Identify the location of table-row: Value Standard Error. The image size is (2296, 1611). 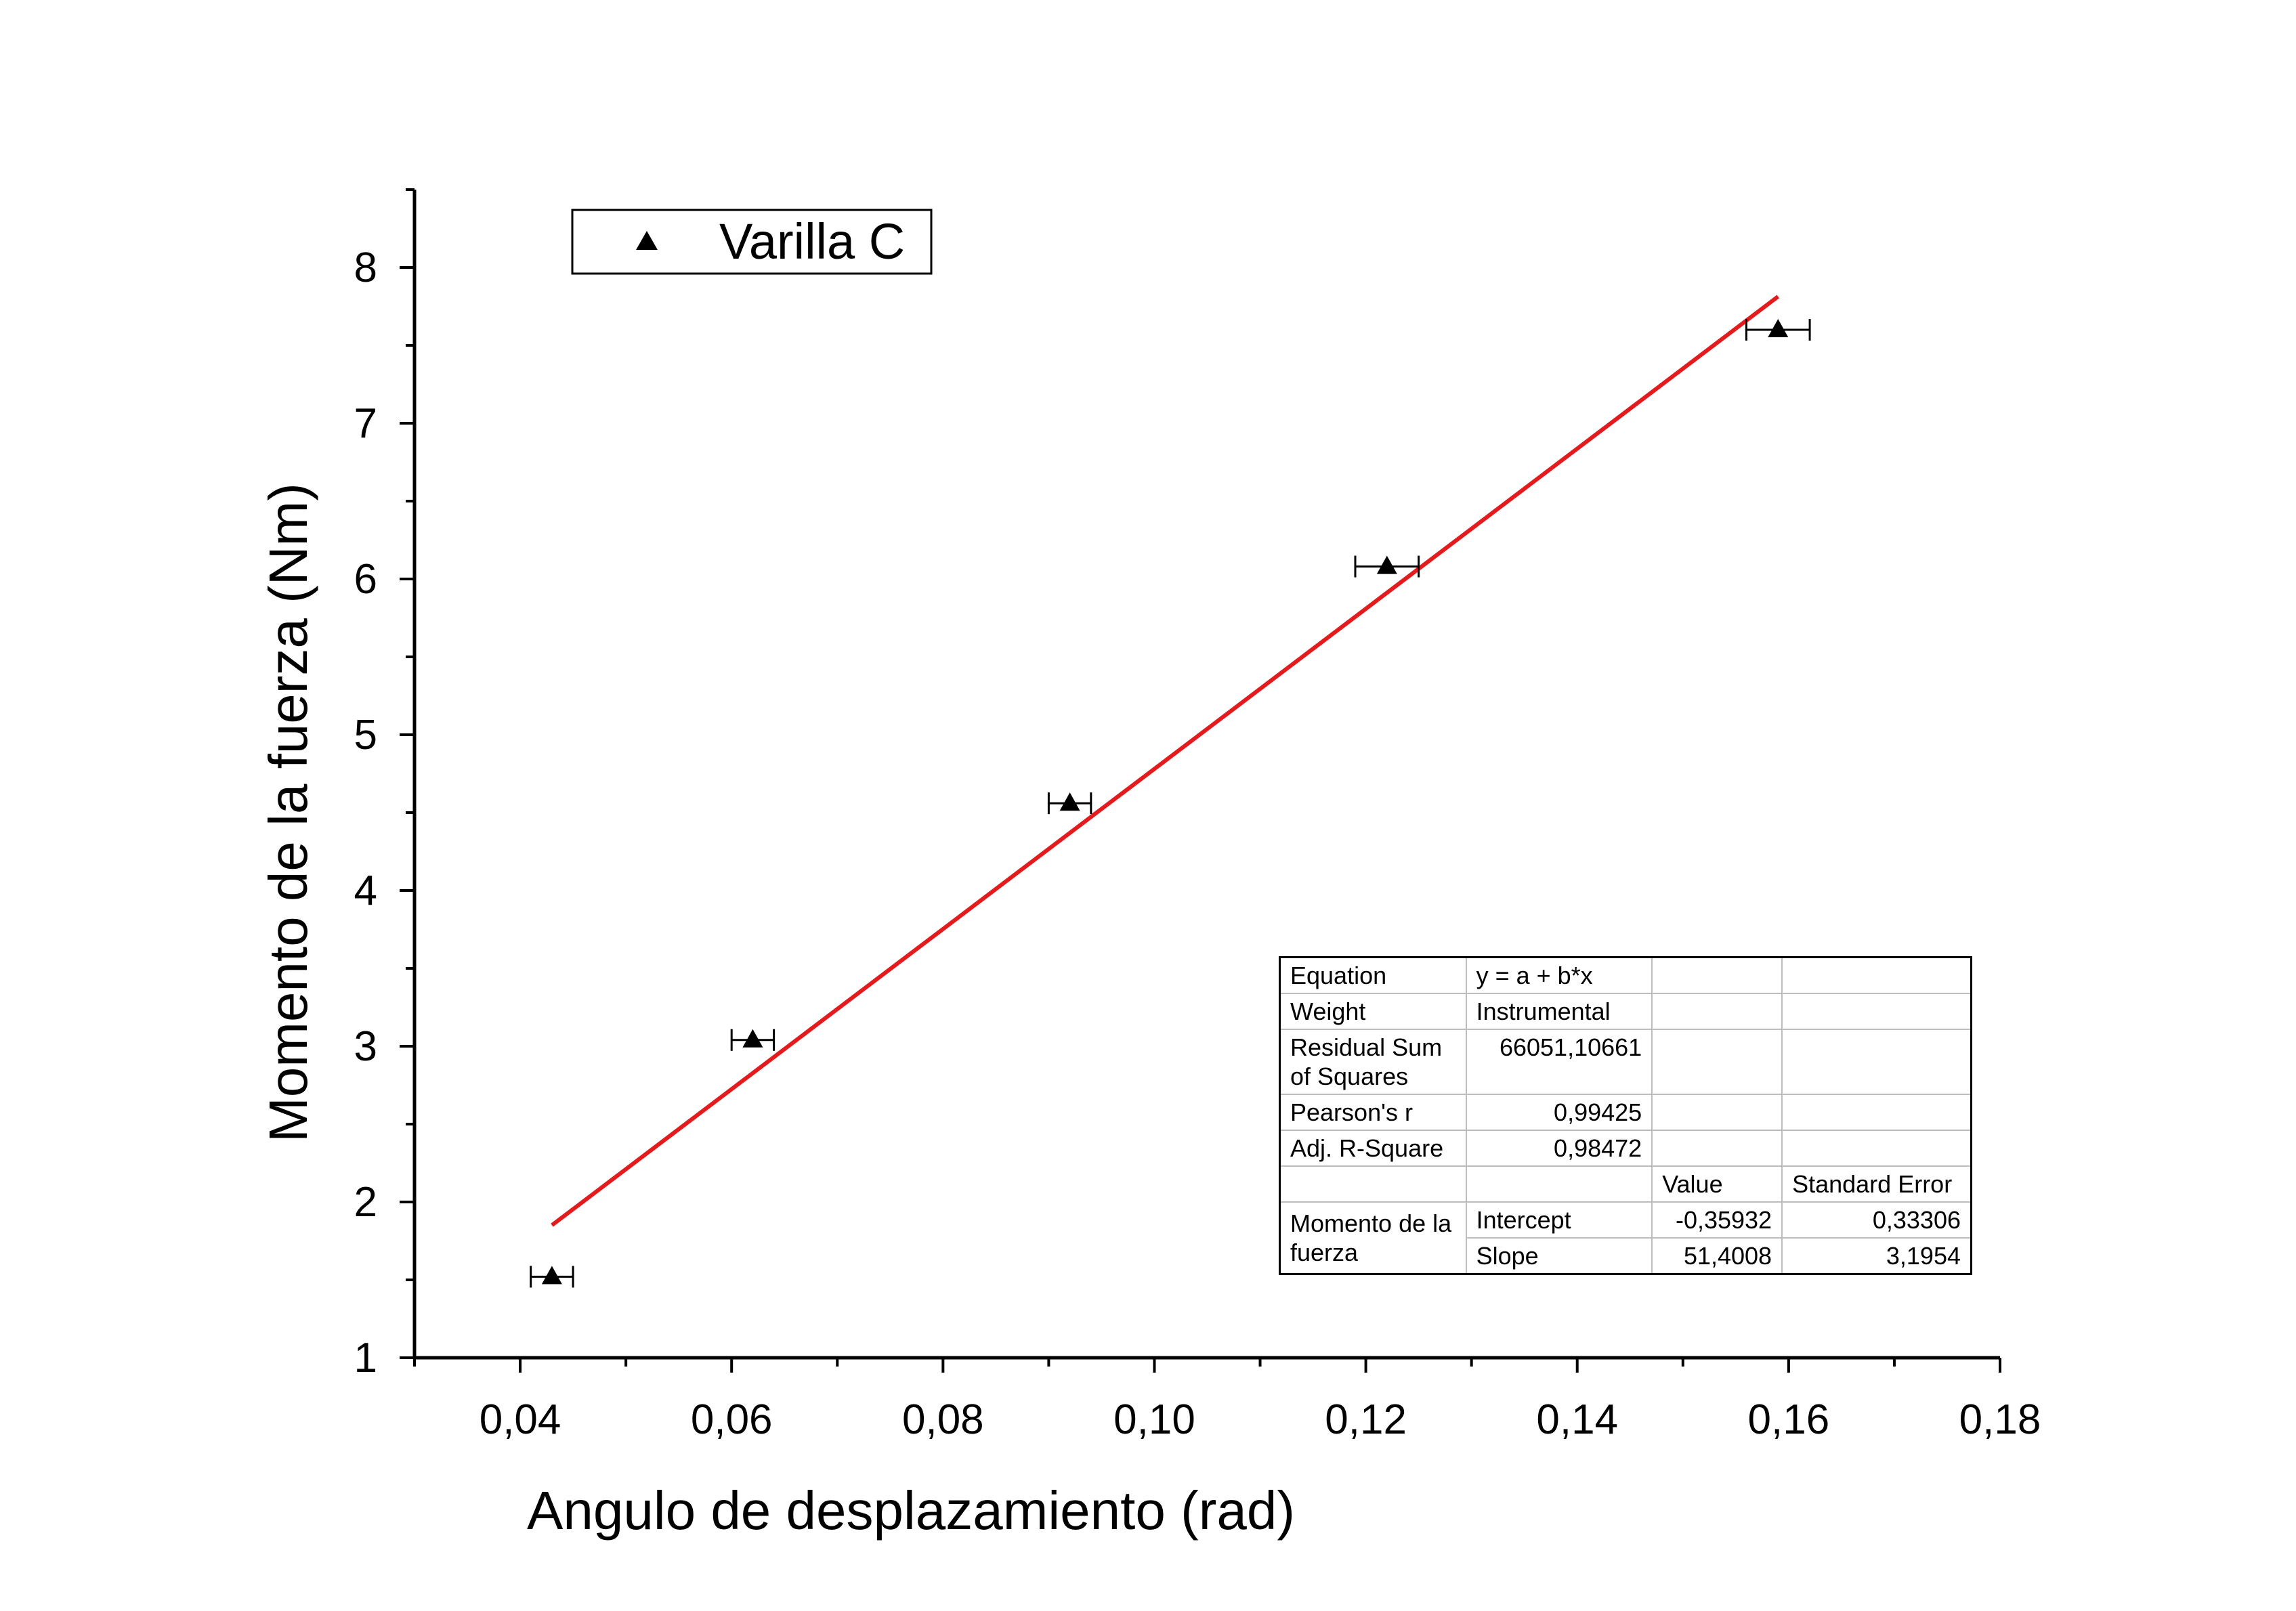
(1625, 1184).